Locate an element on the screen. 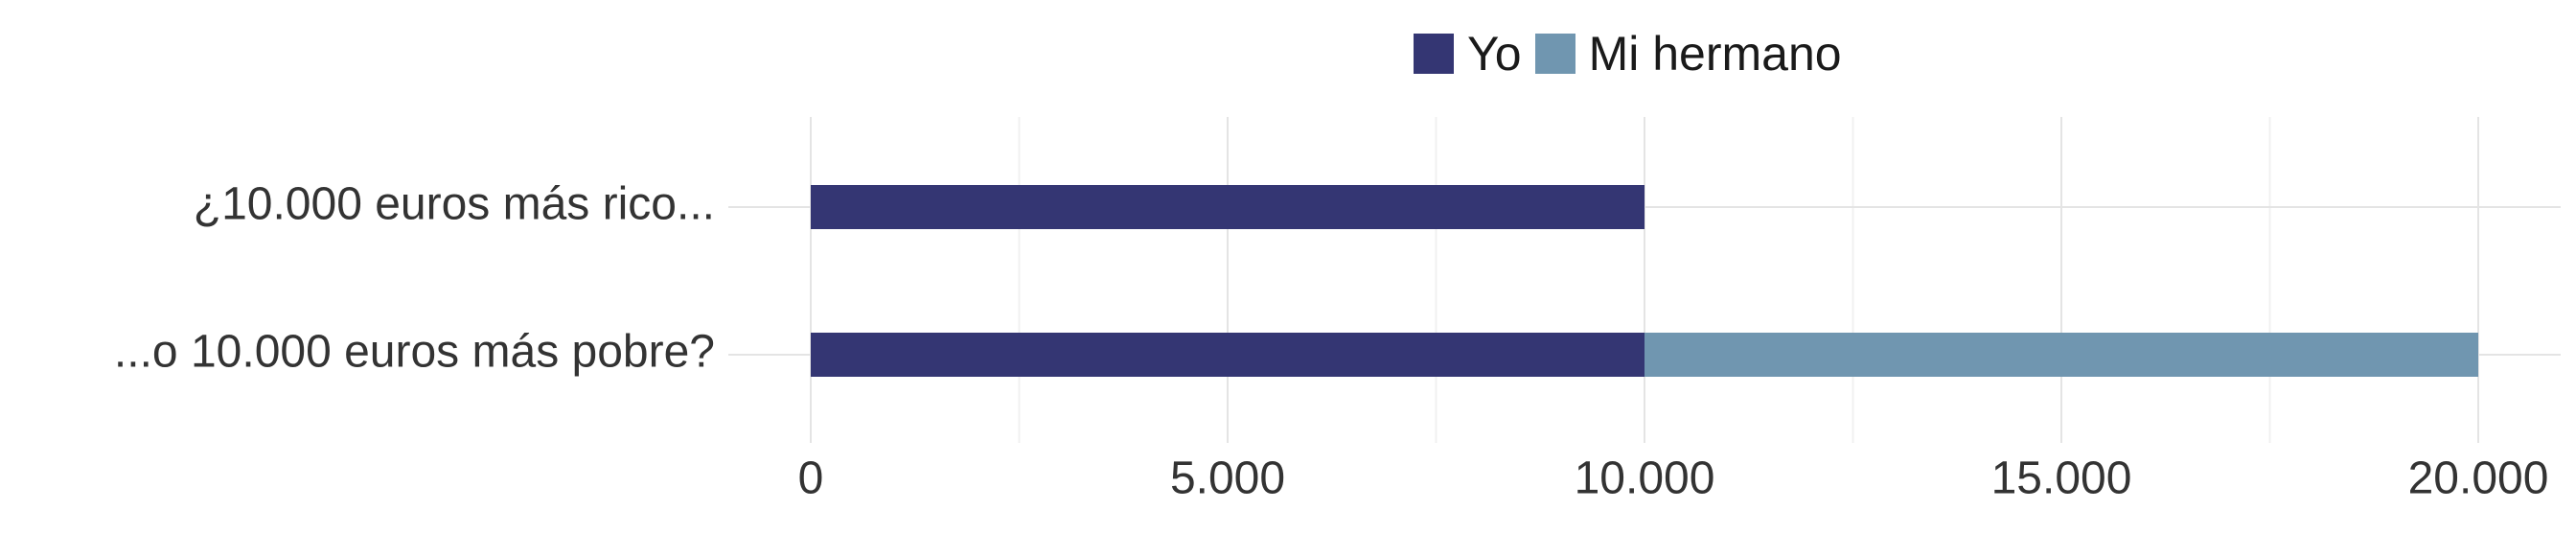 The height and width of the screenshot is (557, 2576). legend: Yo Mi hermano is located at coordinates (1634, 53).